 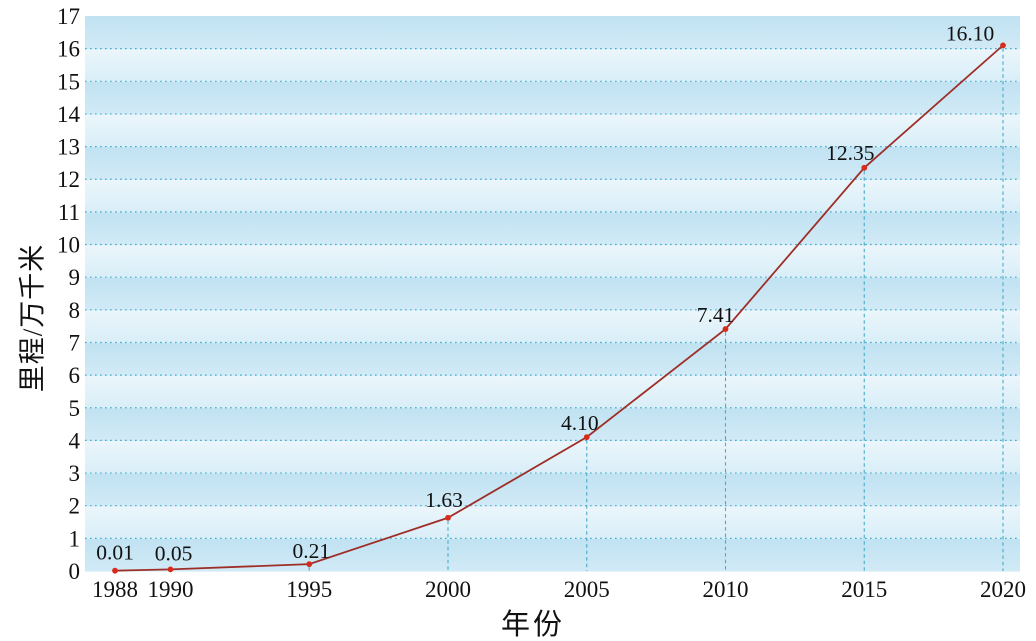 I want to click on point-label: 1.63, so click(x=444, y=500).